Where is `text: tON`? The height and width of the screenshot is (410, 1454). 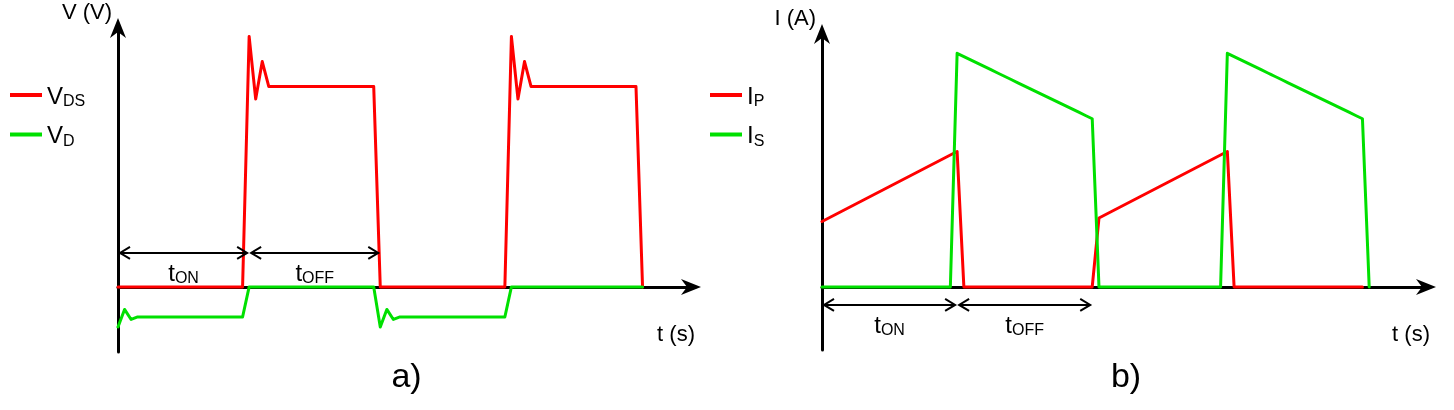 text: tON is located at coordinates (889, 324).